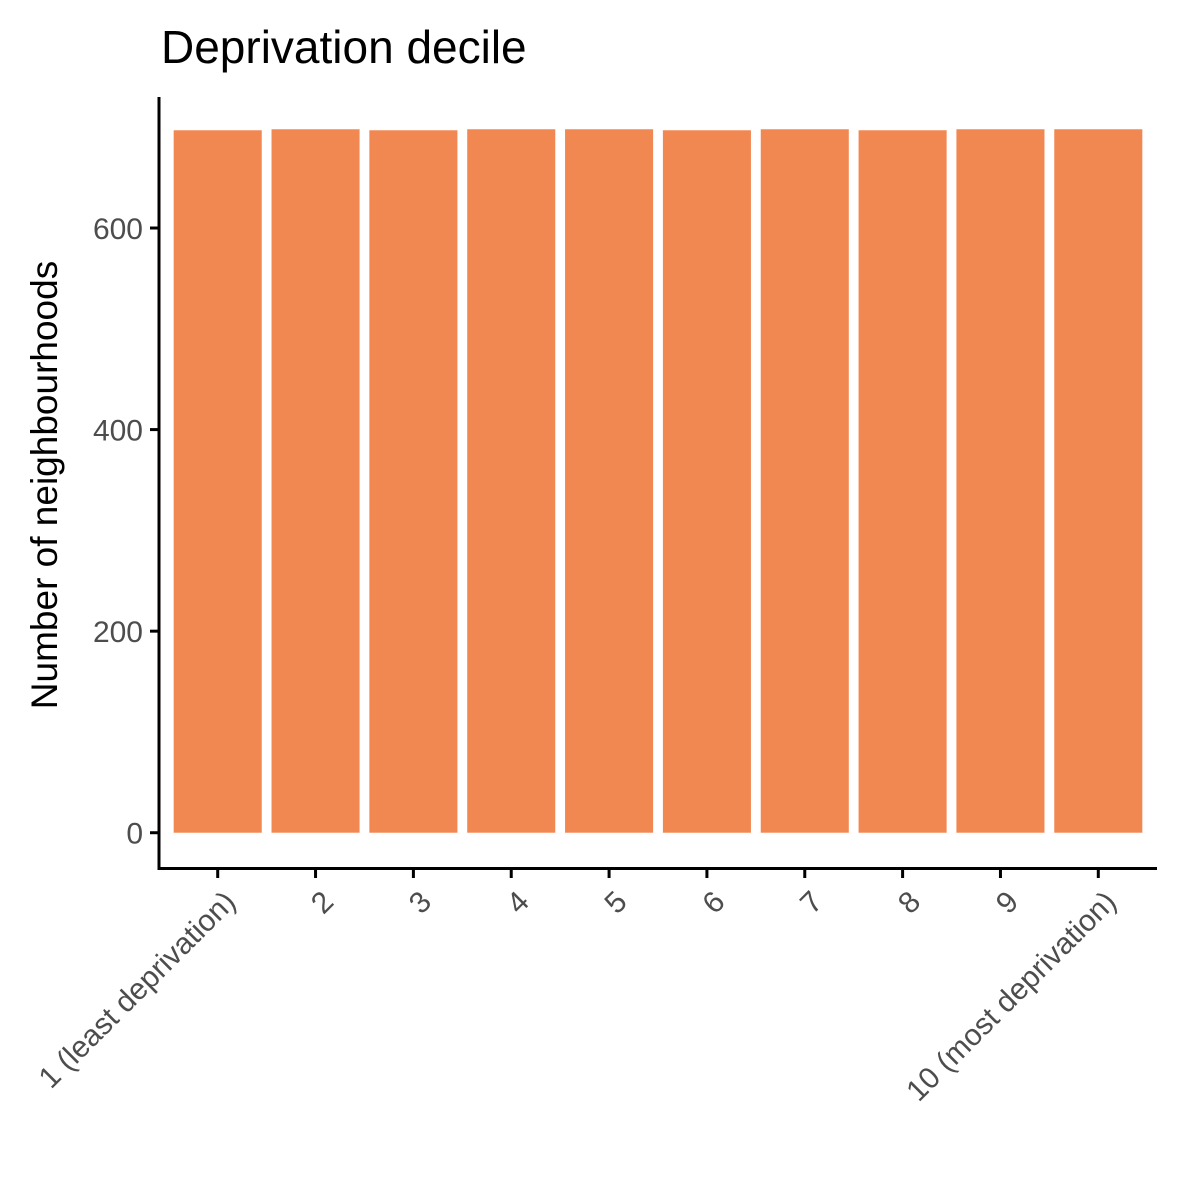  What do you see at coordinates (420, 902) in the screenshot?
I see `x-tick-label: 3` at bounding box center [420, 902].